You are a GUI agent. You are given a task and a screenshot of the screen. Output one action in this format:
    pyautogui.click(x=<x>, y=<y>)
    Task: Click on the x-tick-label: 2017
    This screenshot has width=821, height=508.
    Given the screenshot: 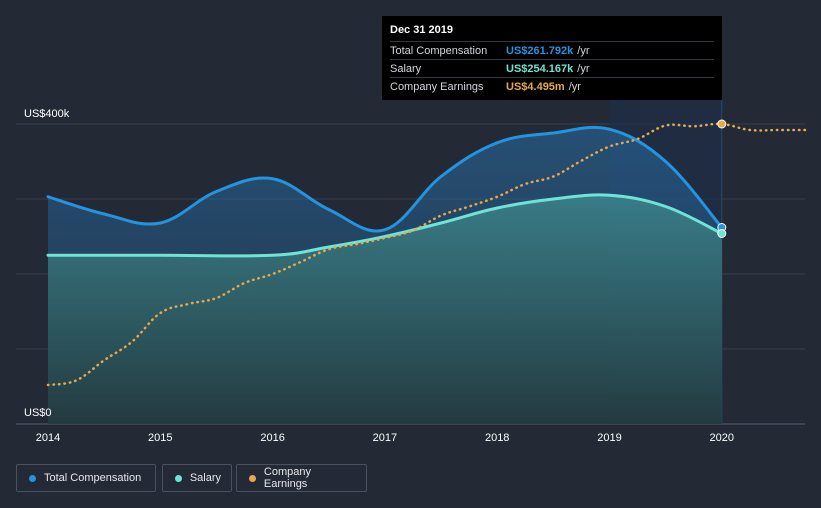 What is the action you would take?
    pyautogui.click(x=385, y=438)
    